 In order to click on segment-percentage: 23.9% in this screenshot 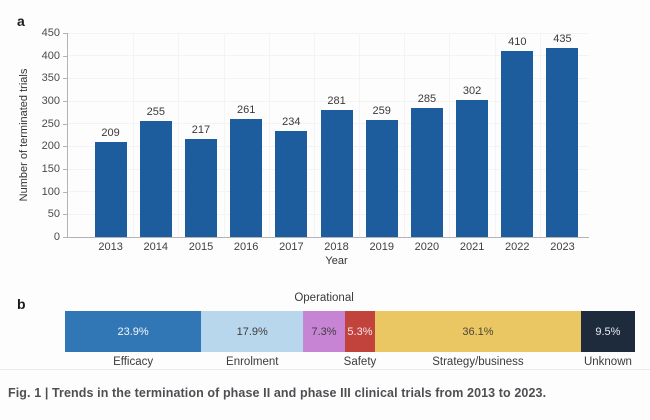, I will do `click(133, 331)`.